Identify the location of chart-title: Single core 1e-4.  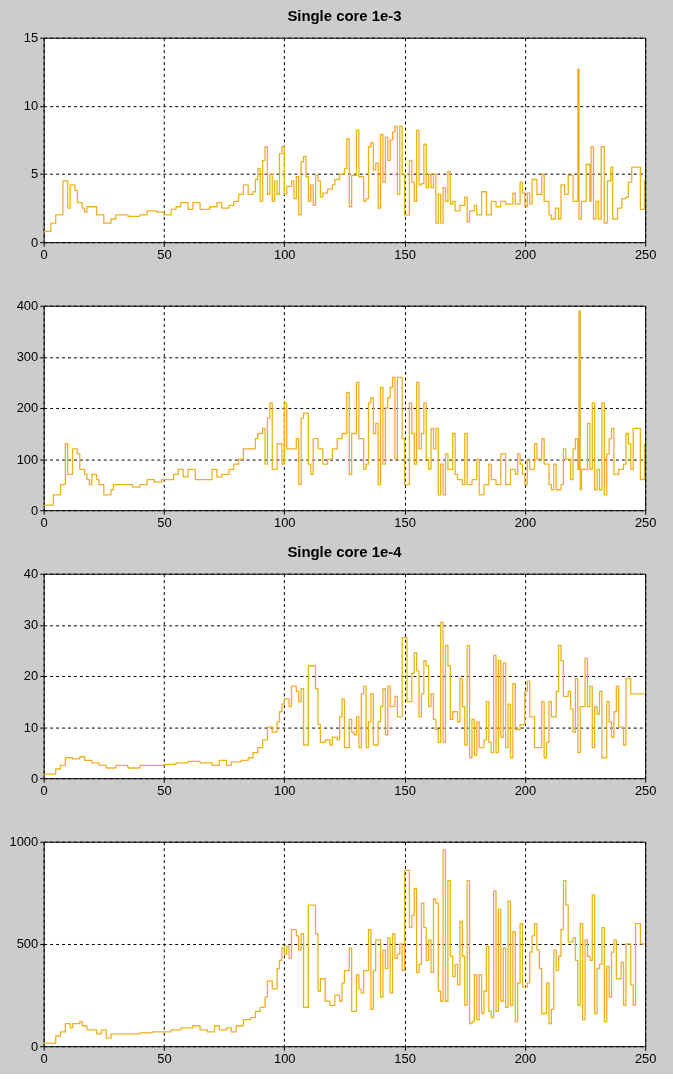
(345, 551).